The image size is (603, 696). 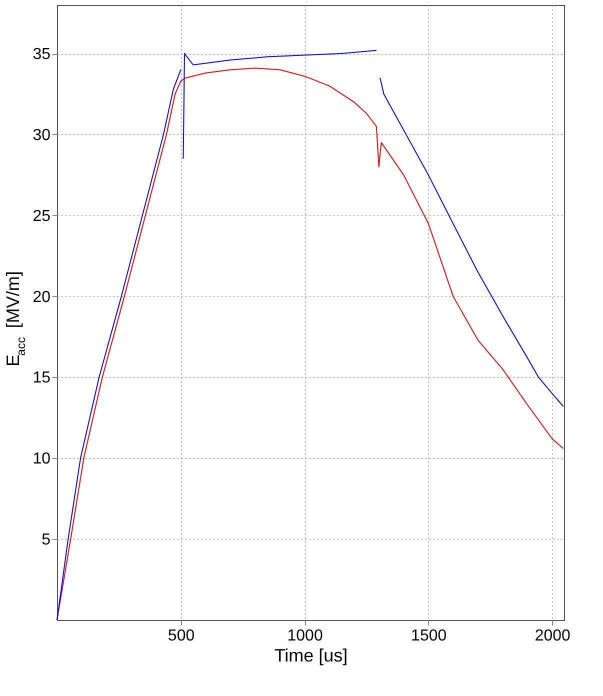 What do you see at coordinates (41, 216) in the screenshot?
I see `y-tick-label: 25` at bounding box center [41, 216].